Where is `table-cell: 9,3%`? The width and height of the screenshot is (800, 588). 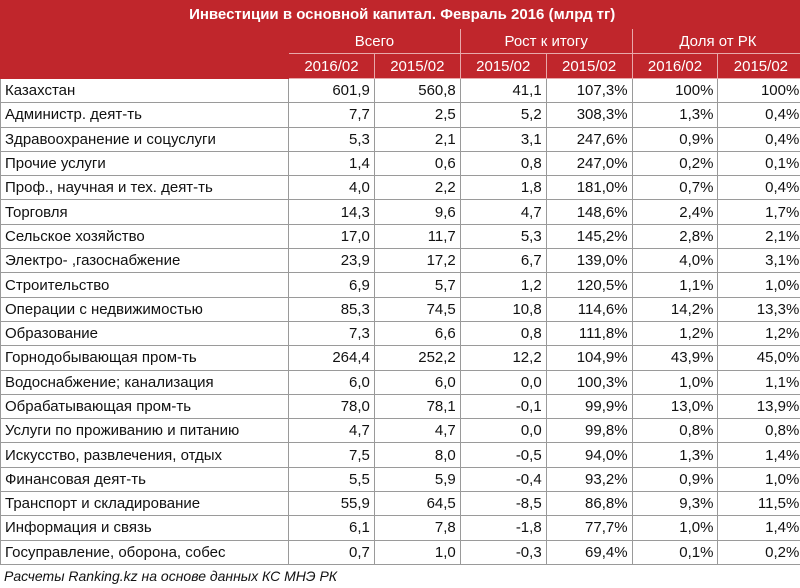
table-cell: 9,3% is located at coordinates (675, 504).